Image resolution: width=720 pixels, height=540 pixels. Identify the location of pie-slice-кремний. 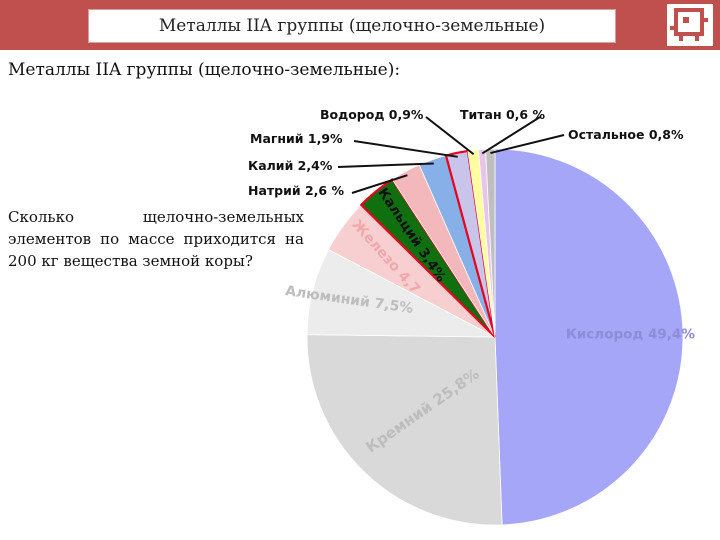
(404, 430).